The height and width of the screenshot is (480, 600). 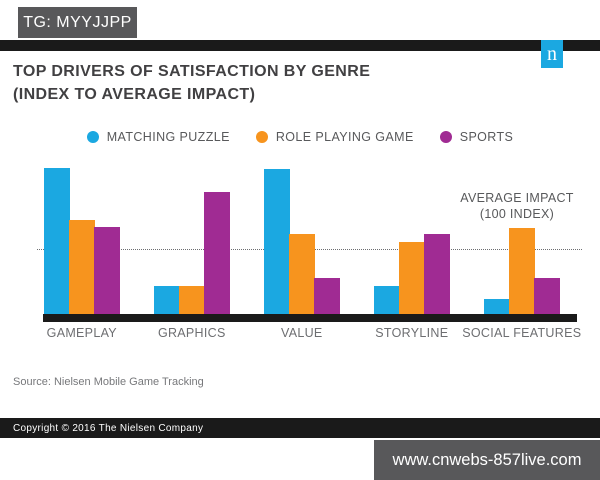 What do you see at coordinates (167, 300) in the screenshot?
I see `bar-graphics-matching-puzzle` at bounding box center [167, 300].